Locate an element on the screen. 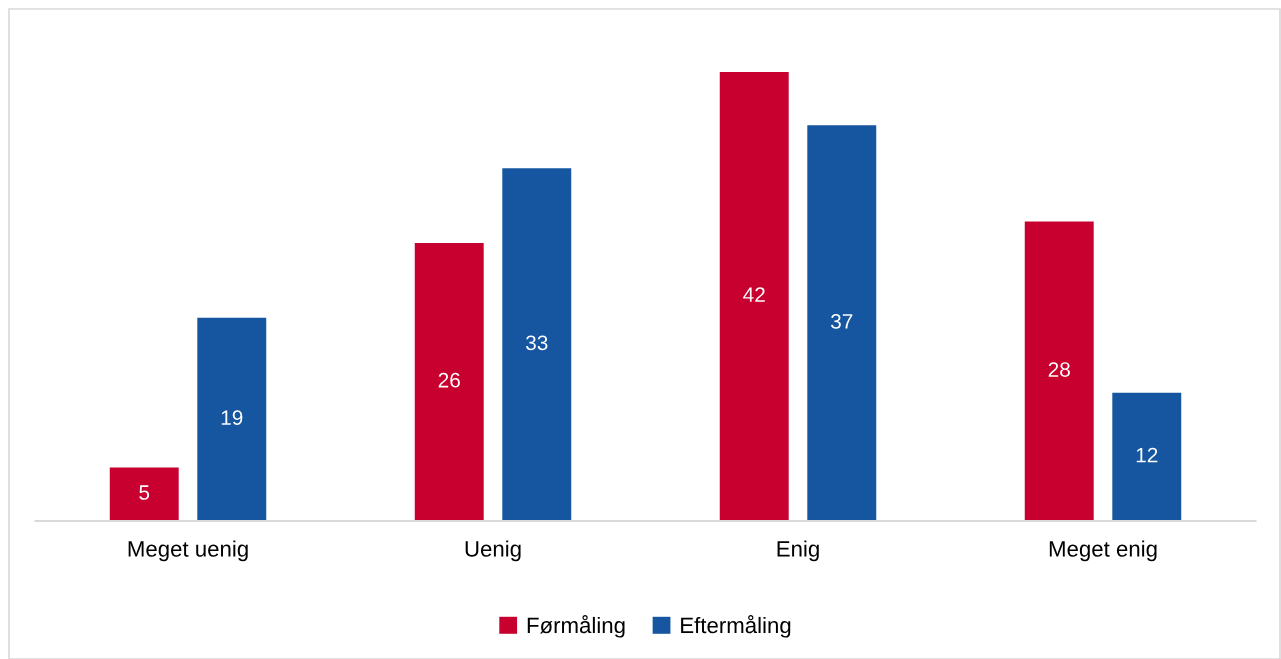  data-label: 26 is located at coordinates (449, 380).